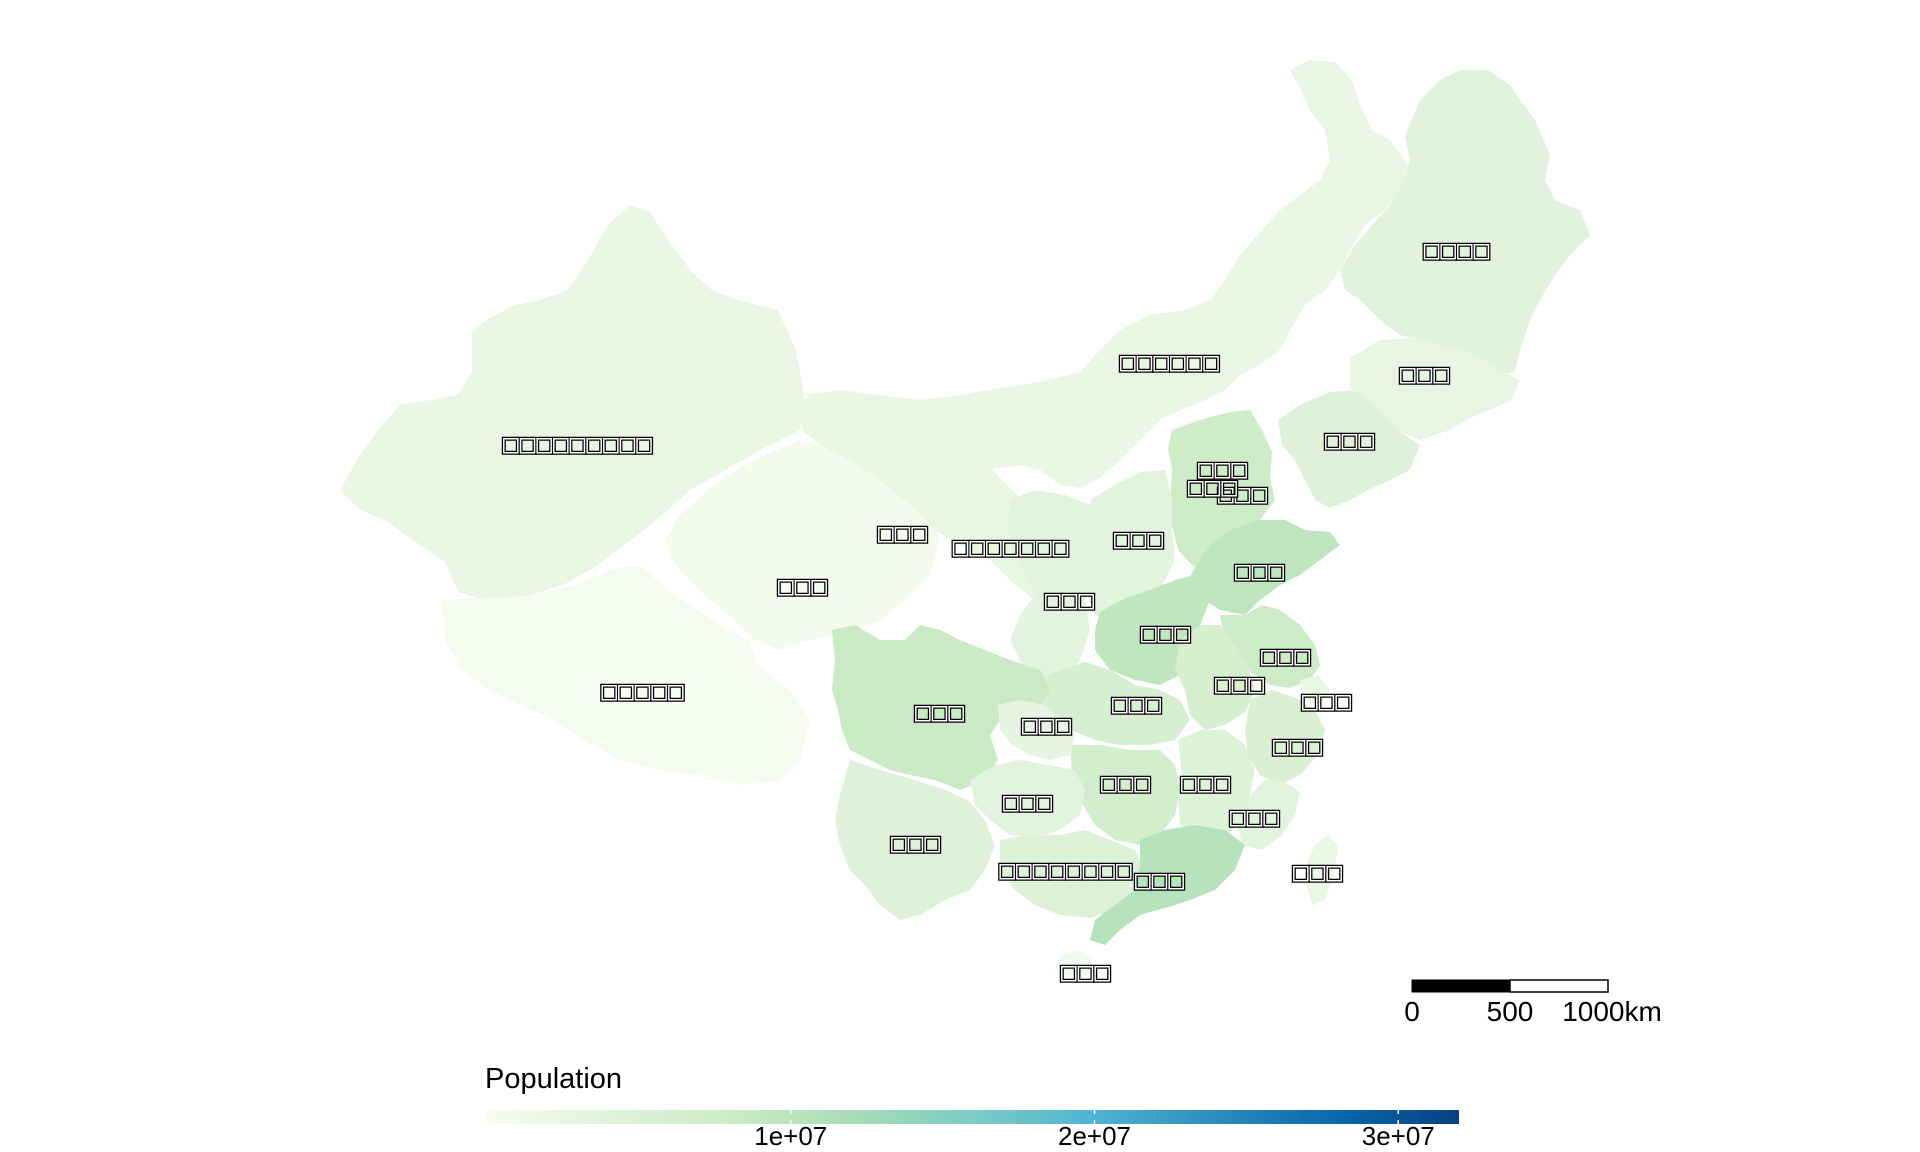 The height and width of the screenshot is (1152, 1920). I want to click on region-qinghai, so click(802, 545).